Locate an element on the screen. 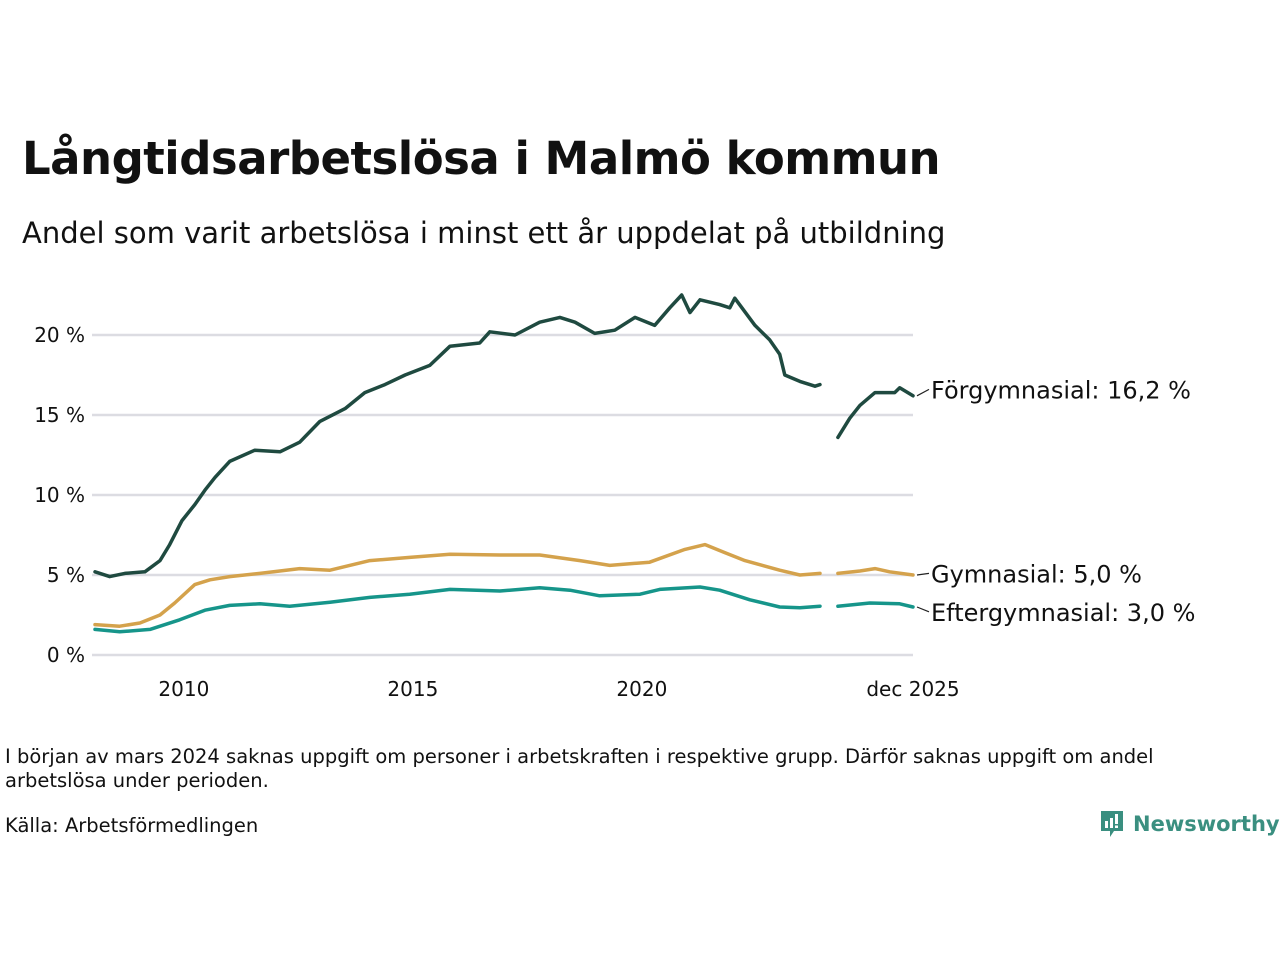  y-tick-label: 15 % is located at coordinates (59, 415).